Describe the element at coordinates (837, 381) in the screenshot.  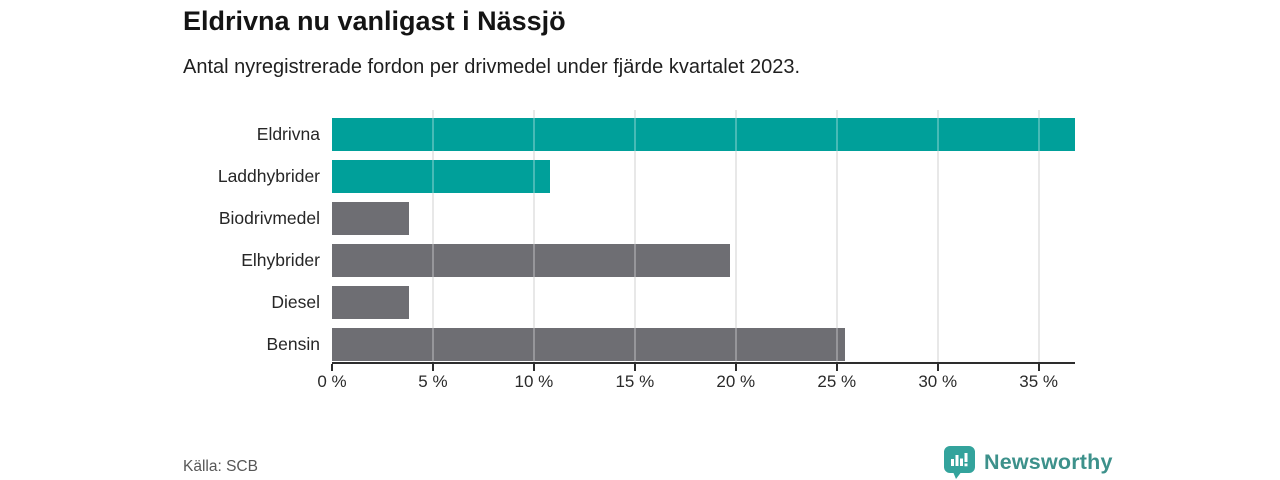
I see `axis-tick-label: 25 %` at that location.